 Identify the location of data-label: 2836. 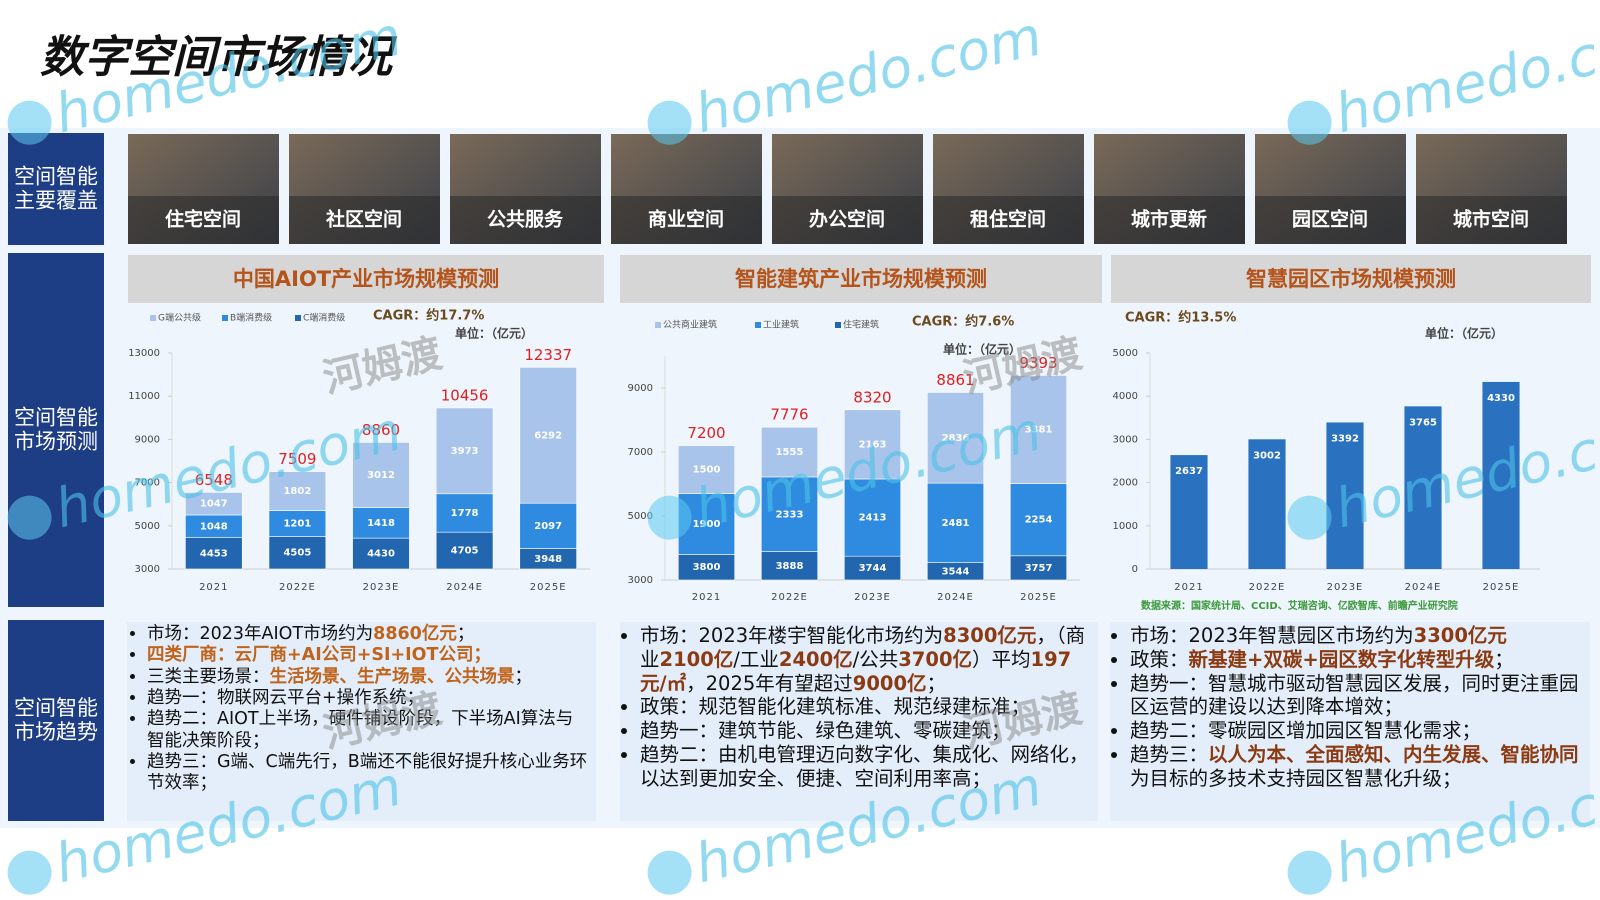
(956, 438).